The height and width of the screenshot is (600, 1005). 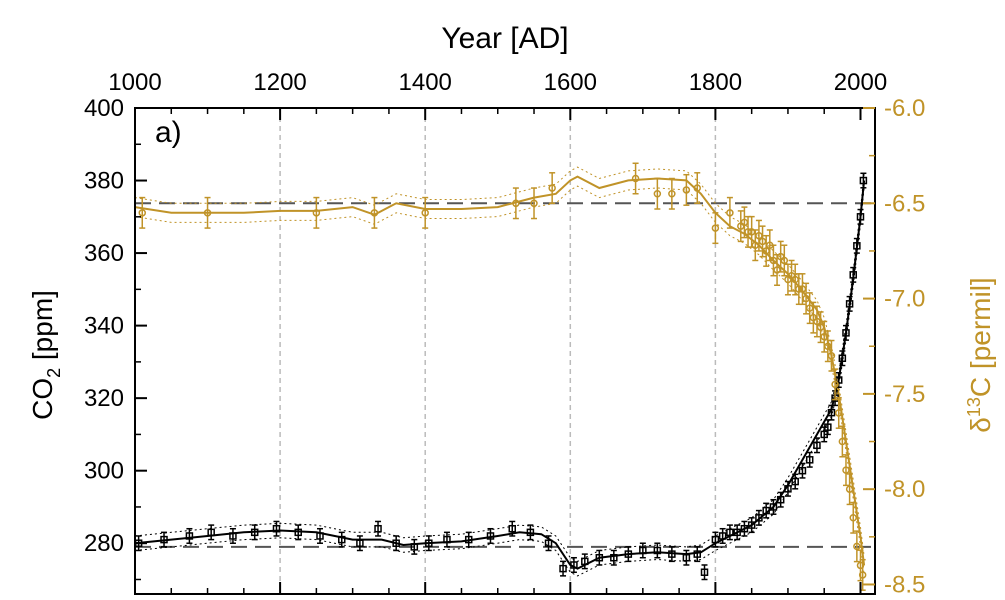 What do you see at coordinates (570, 82) in the screenshot?
I see `x-tick-label-1600: 1600` at bounding box center [570, 82].